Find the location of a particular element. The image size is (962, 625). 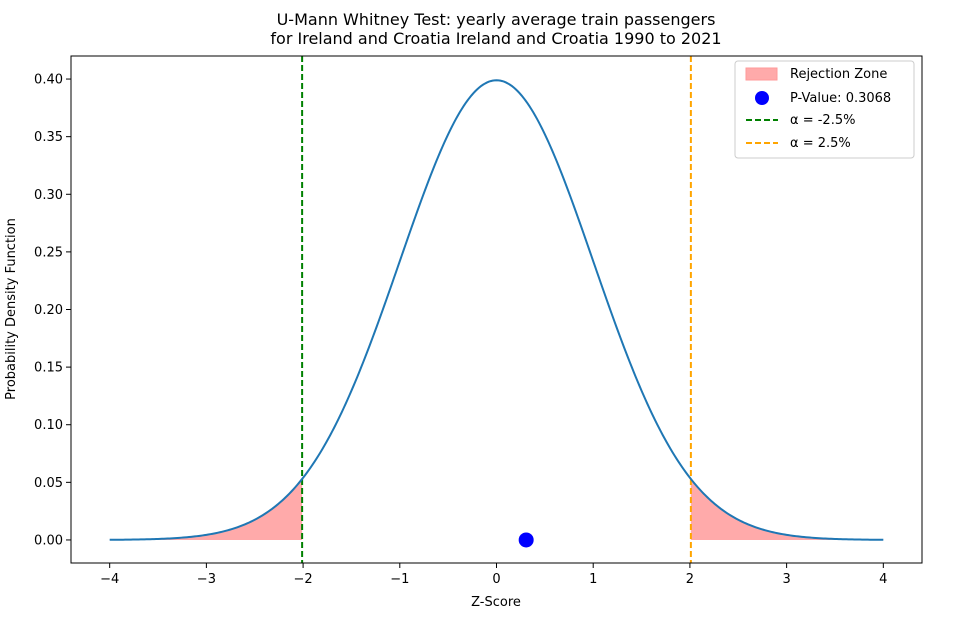

x-tick-label: 1 is located at coordinates (593, 579).